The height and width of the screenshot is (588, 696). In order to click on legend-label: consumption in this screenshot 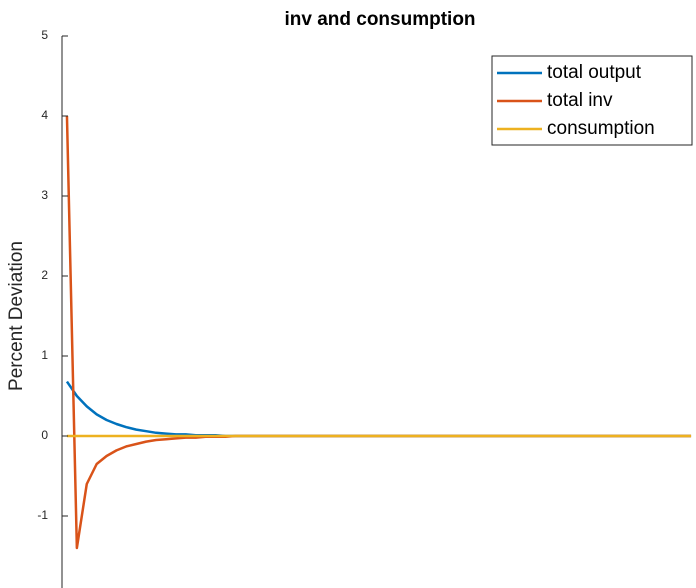, I will do `click(601, 128)`.